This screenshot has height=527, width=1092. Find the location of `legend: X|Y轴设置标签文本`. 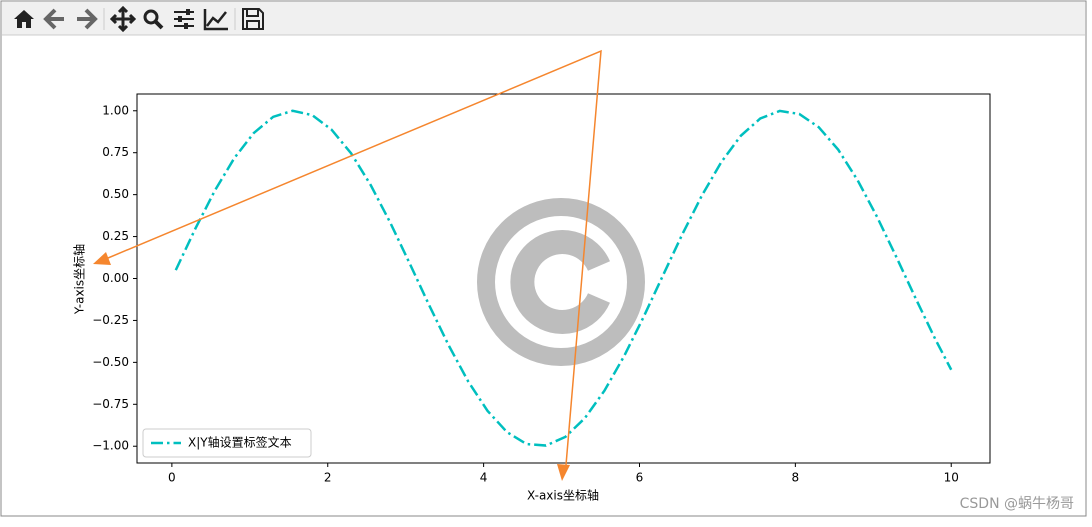

legend: X|Y轴设置标签文本 is located at coordinates (227, 443).